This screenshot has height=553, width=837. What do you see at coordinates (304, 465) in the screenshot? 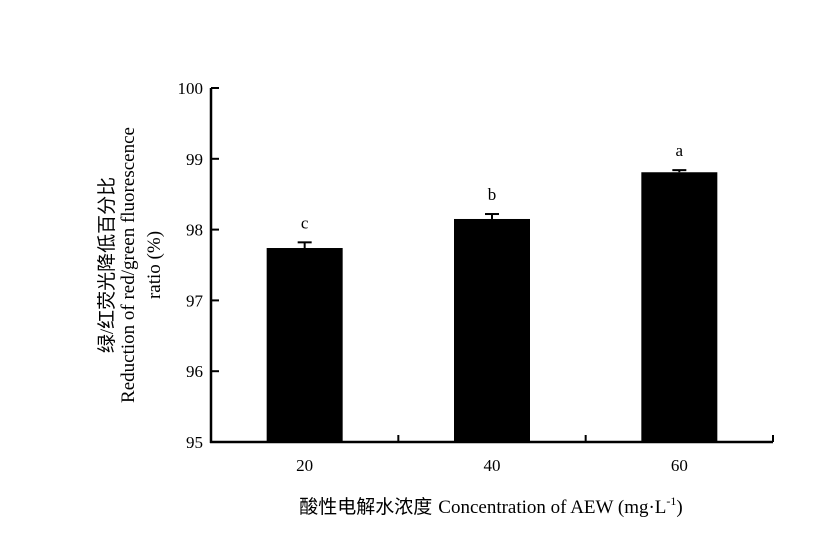
I see `x-tick-label: 20` at bounding box center [304, 465].